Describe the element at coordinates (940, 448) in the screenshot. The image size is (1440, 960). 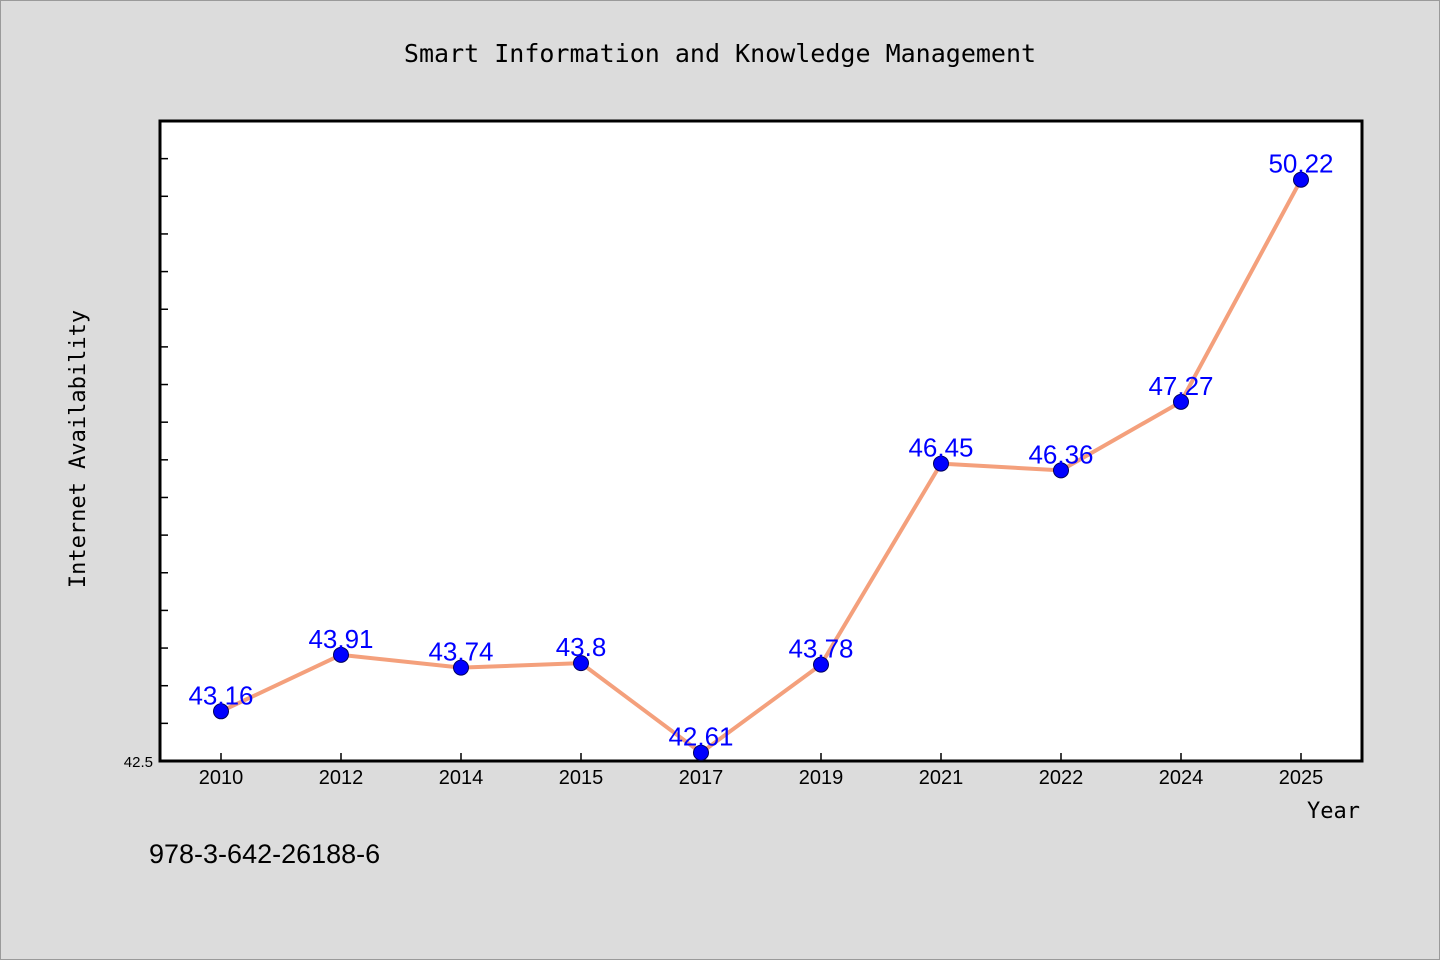
I see `data-label-2021: 46.45` at that location.